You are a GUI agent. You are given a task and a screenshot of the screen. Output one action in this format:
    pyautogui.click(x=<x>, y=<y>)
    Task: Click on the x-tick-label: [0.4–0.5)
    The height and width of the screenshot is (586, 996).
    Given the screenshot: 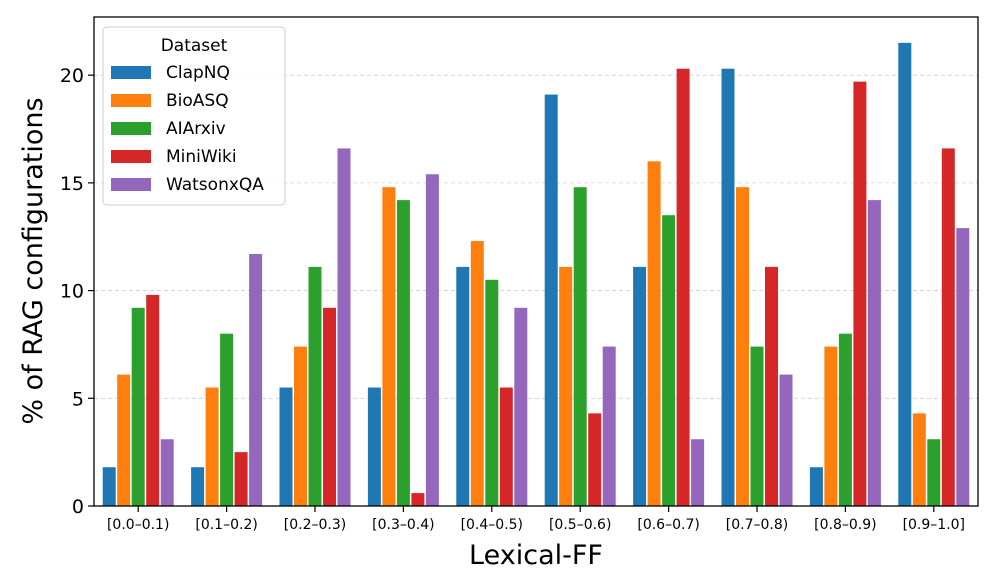 What is the action you would take?
    pyautogui.click(x=492, y=525)
    